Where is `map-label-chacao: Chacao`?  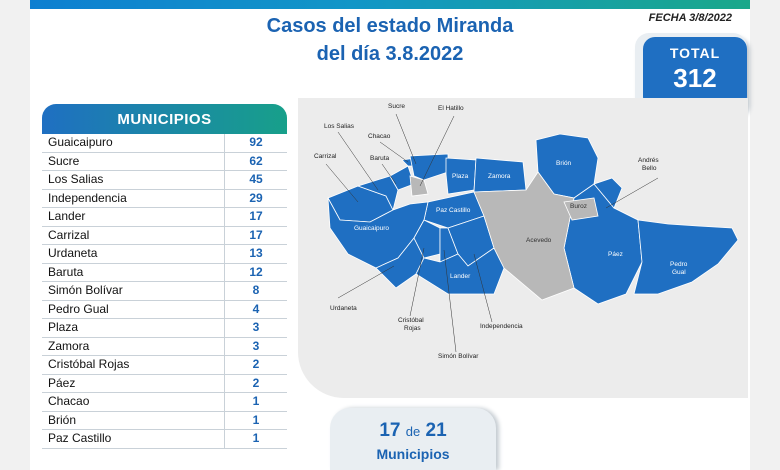
map-label-chacao: Chacao is located at coordinates (379, 136).